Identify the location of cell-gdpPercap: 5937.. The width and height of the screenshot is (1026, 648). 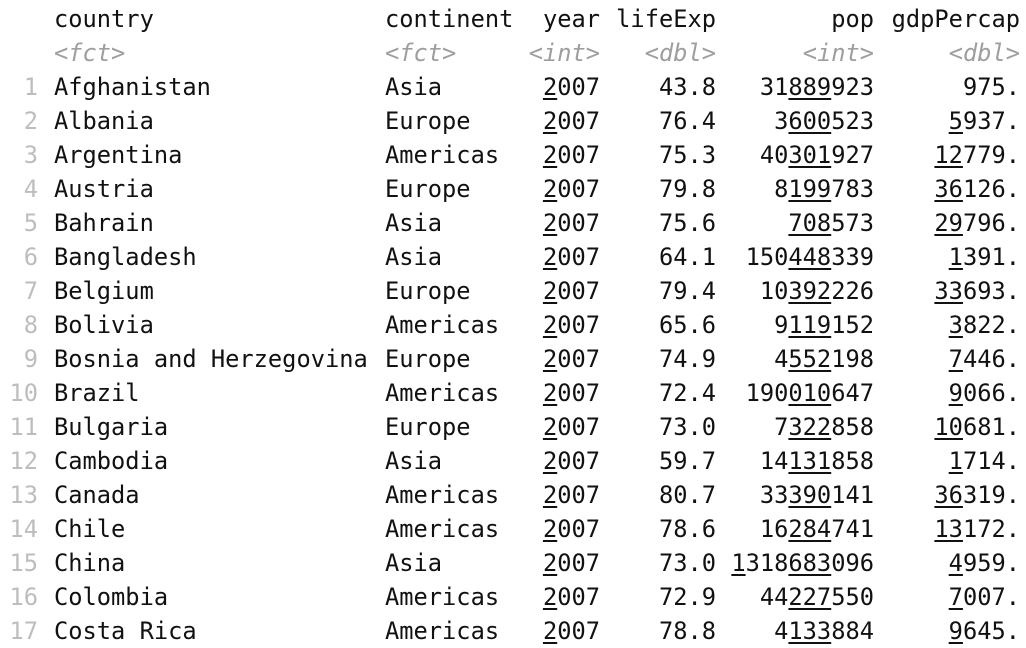
(984, 121).